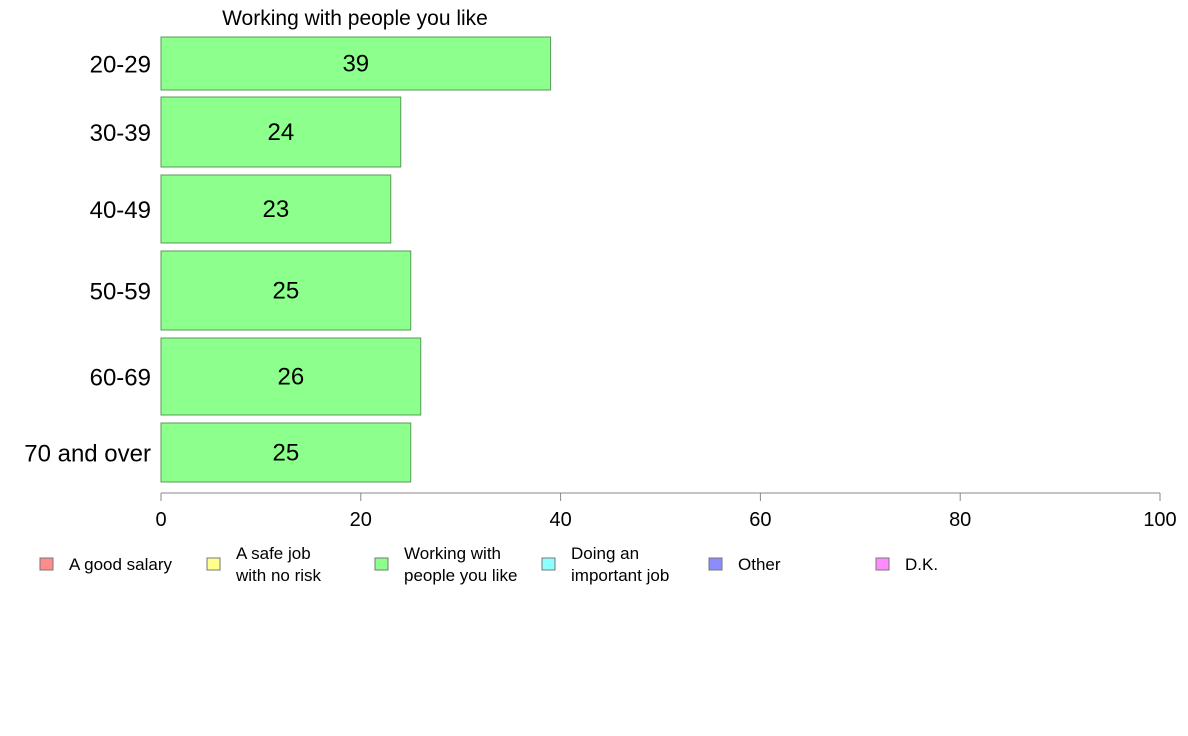 The image size is (1188, 736). I want to click on legend-label: people you like, so click(460, 575).